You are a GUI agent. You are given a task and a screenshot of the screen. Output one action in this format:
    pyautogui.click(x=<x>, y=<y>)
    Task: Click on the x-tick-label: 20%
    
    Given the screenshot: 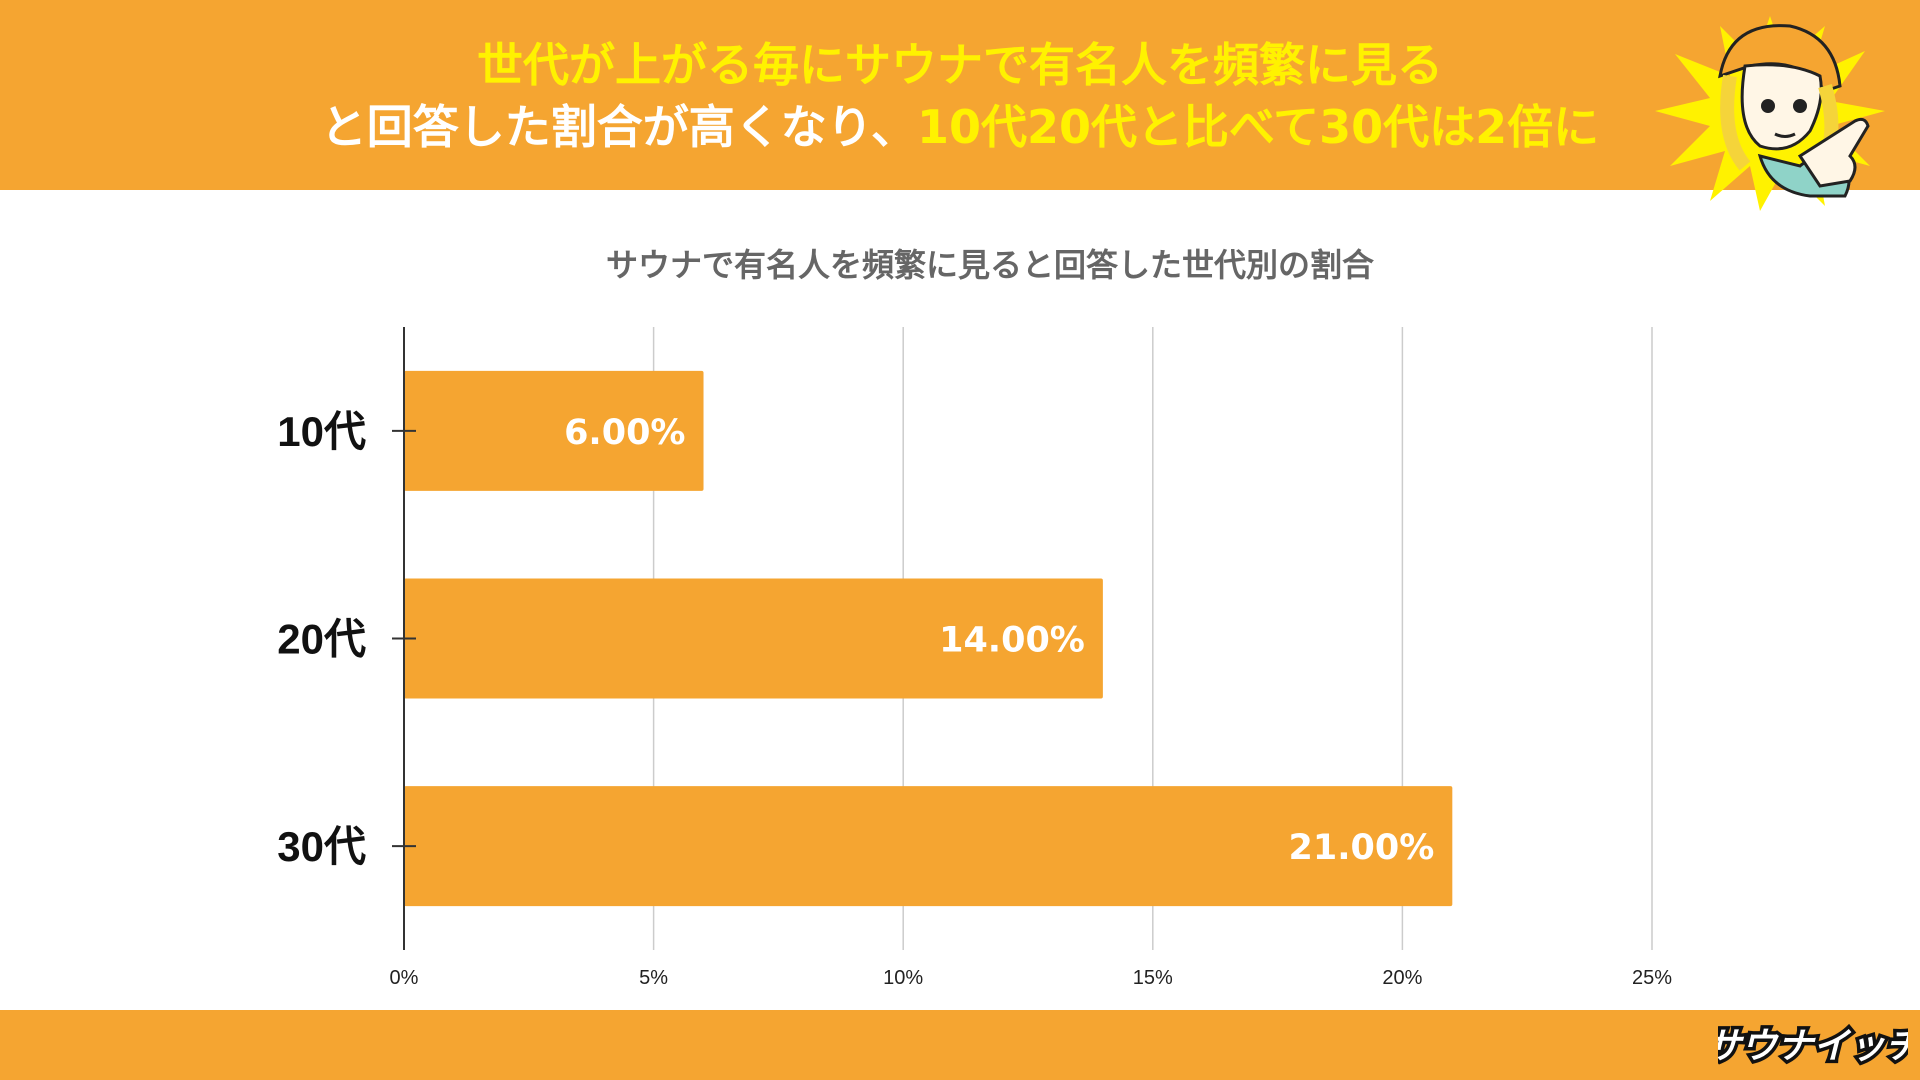 What is the action you would take?
    pyautogui.click(x=1402, y=978)
    